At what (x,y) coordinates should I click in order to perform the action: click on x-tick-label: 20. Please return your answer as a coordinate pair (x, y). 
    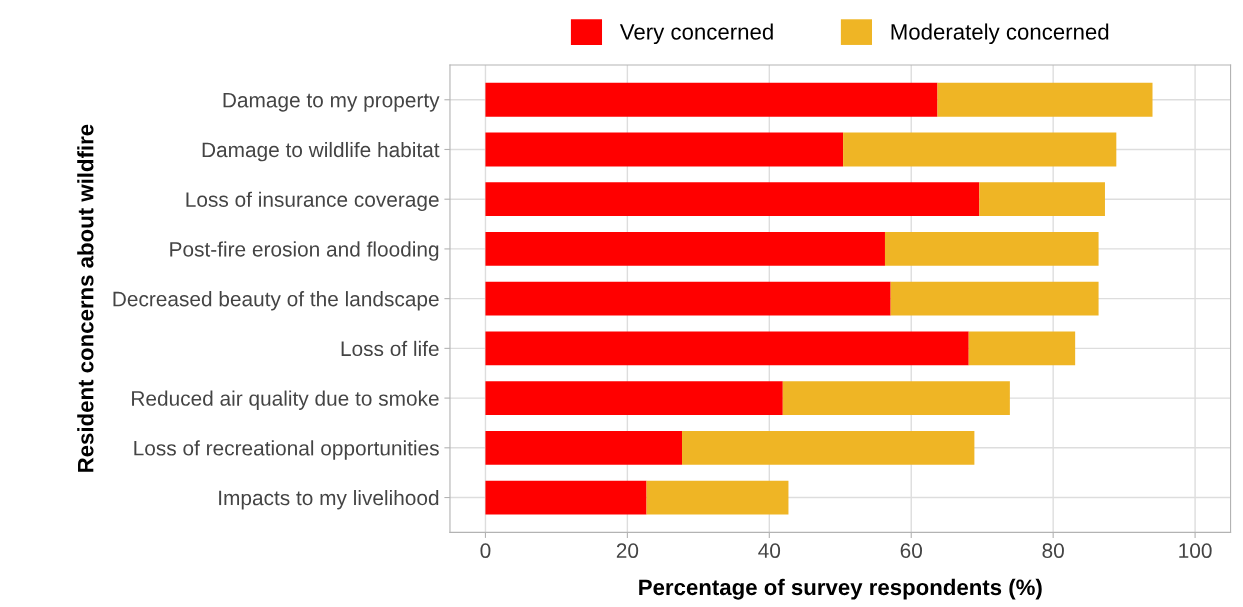
    Looking at the image, I should click on (627, 551).